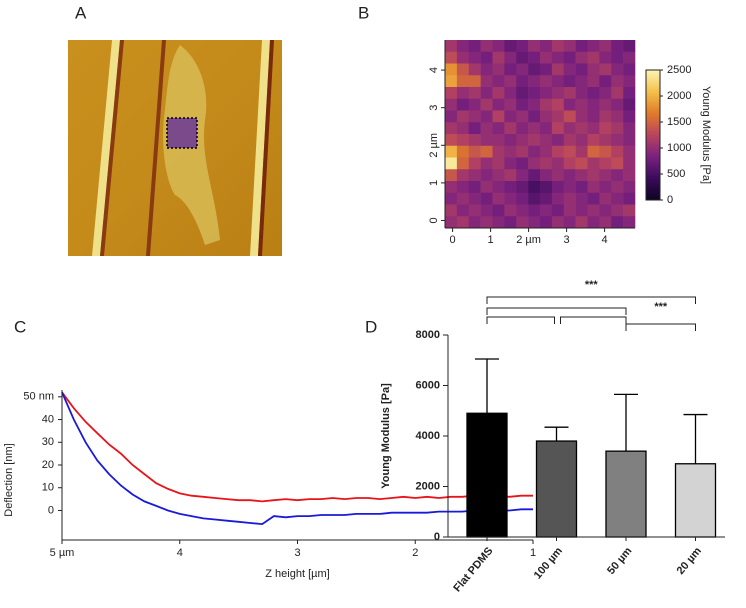  What do you see at coordinates (81, 12) in the screenshot?
I see `panel-label: A` at bounding box center [81, 12].